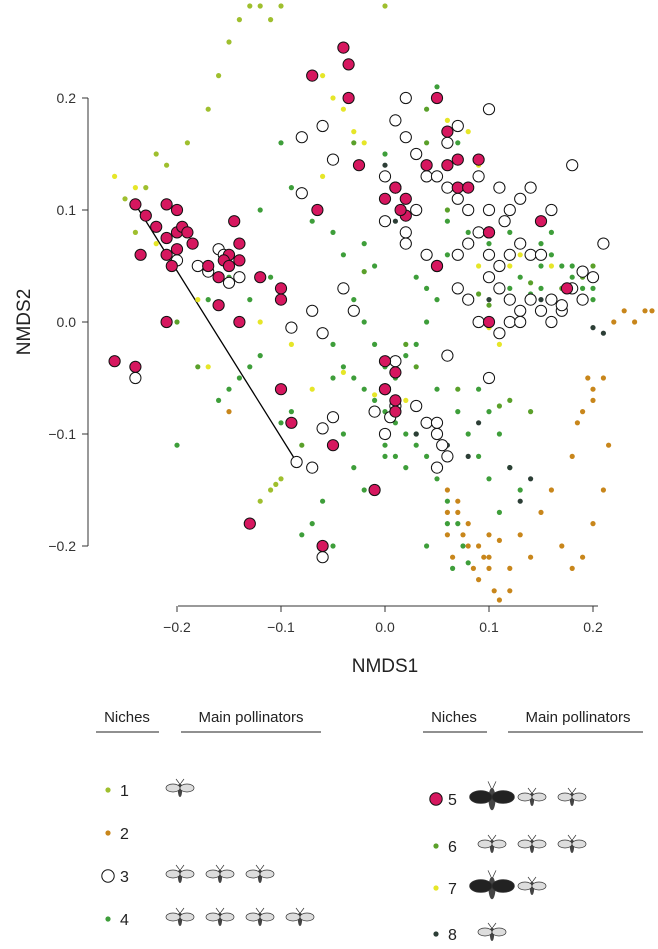 This screenshot has width=658, height=949. What do you see at coordinates (489, 627) in the screenshot?
I see `x-tick-label: 0.1` at bounding box center [489, 627].